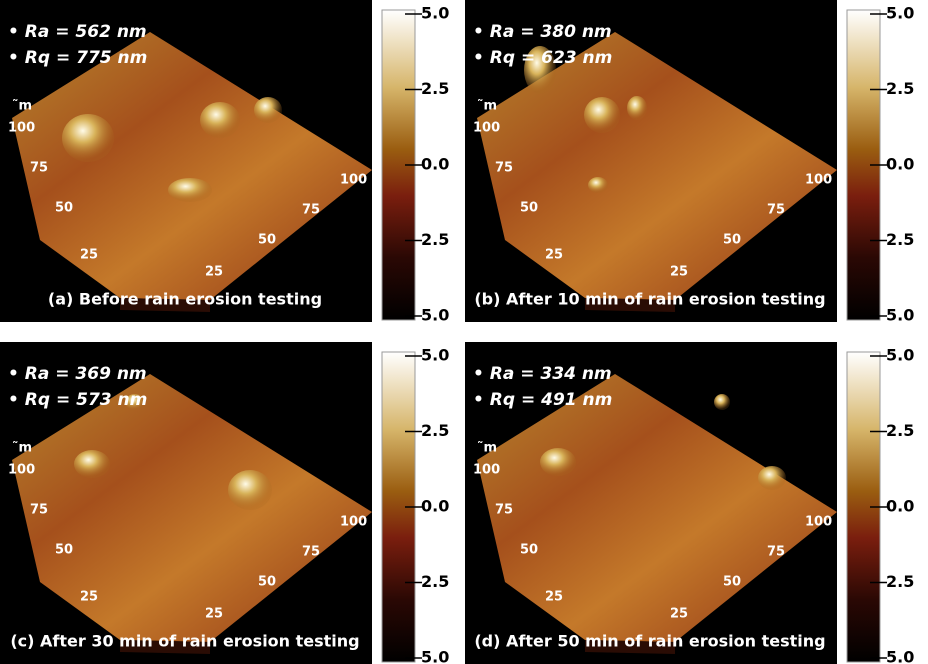 Image resolution: width=928 pixels, height=664 pixels. I want to click on ra-label: • Ra = 369 nm, so click(77, 374).